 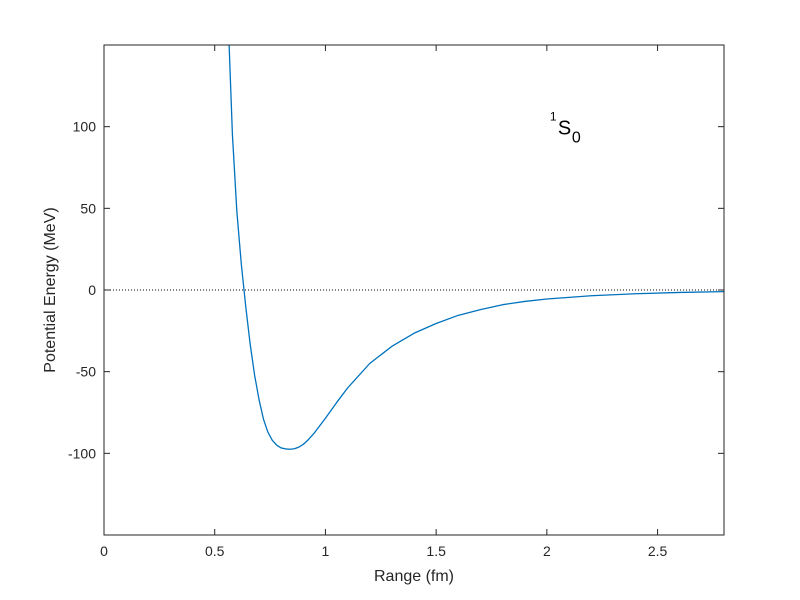 What do you see at coordinates (414, 576) in the screenshot?
I see `x-axis-label: Range (fm)` at bounding box center [414, 576].